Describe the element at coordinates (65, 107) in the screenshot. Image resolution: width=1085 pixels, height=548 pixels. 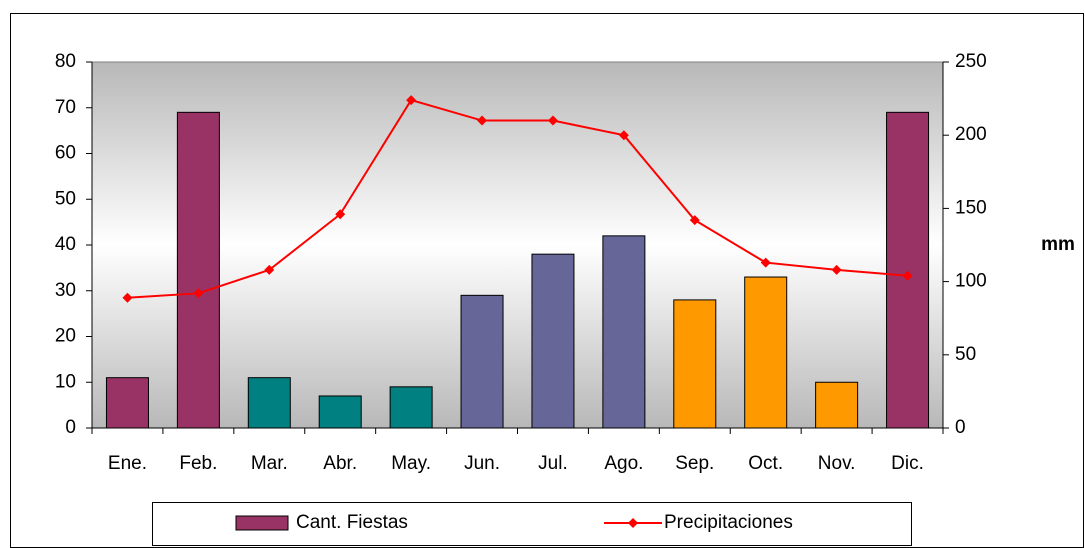
I see `y-tick-label: 70` at that location.